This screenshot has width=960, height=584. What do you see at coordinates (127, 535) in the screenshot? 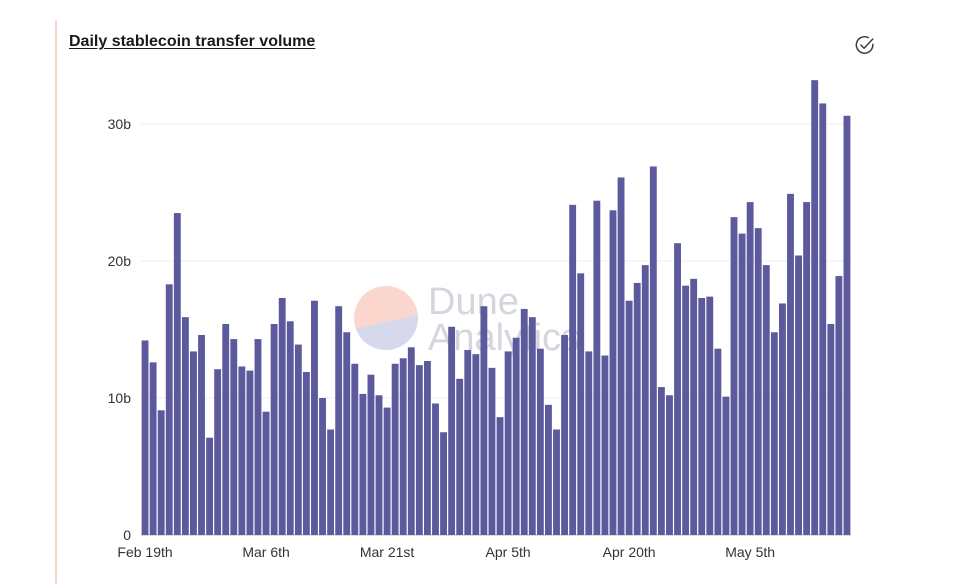
I see `y-tick-label-0: 0` at bounding box center [127, 535].